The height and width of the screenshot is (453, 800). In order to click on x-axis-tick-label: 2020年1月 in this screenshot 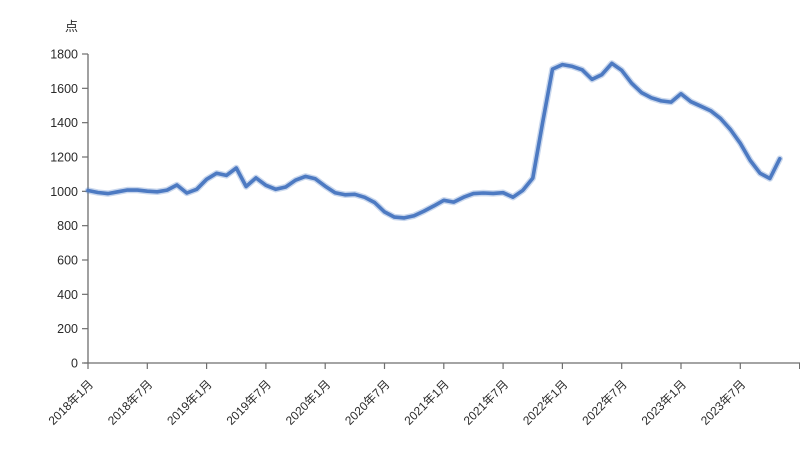, I will do `click(308, 402)`.